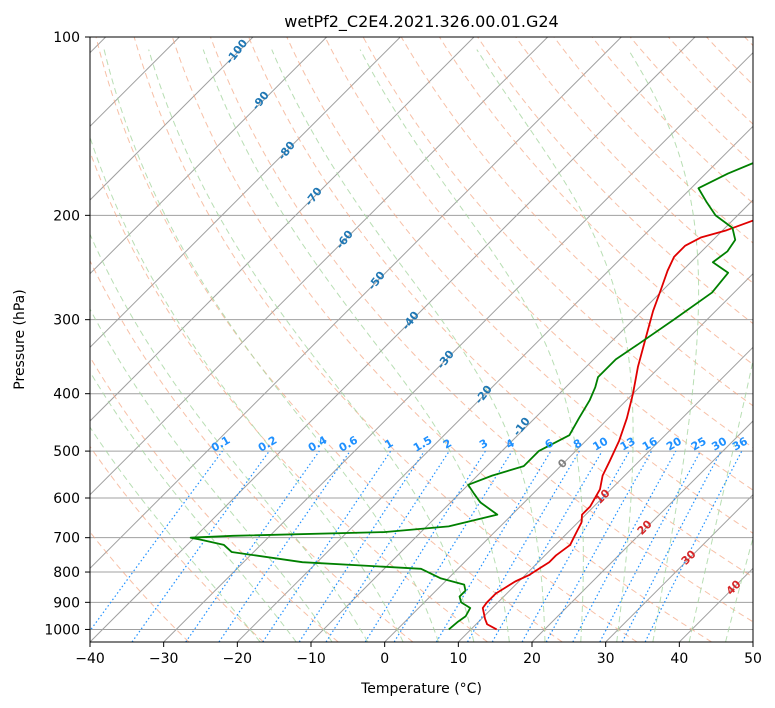 Image resolution: width=775 pixels, height=708 pixels. I want to click on x-tick-label: −20, so click(238, 659).